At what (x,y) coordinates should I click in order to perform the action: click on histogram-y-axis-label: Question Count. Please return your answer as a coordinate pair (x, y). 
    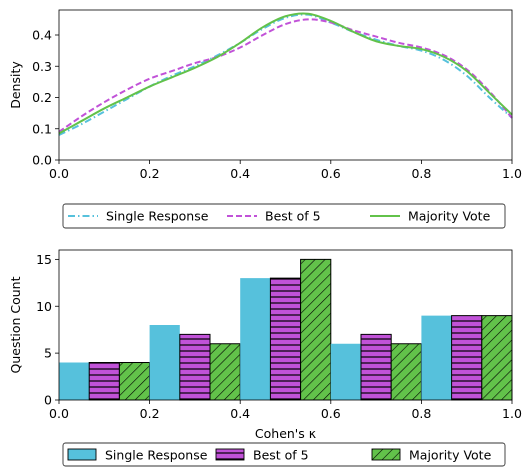
    Looking at the image, I should click on (15, 324).